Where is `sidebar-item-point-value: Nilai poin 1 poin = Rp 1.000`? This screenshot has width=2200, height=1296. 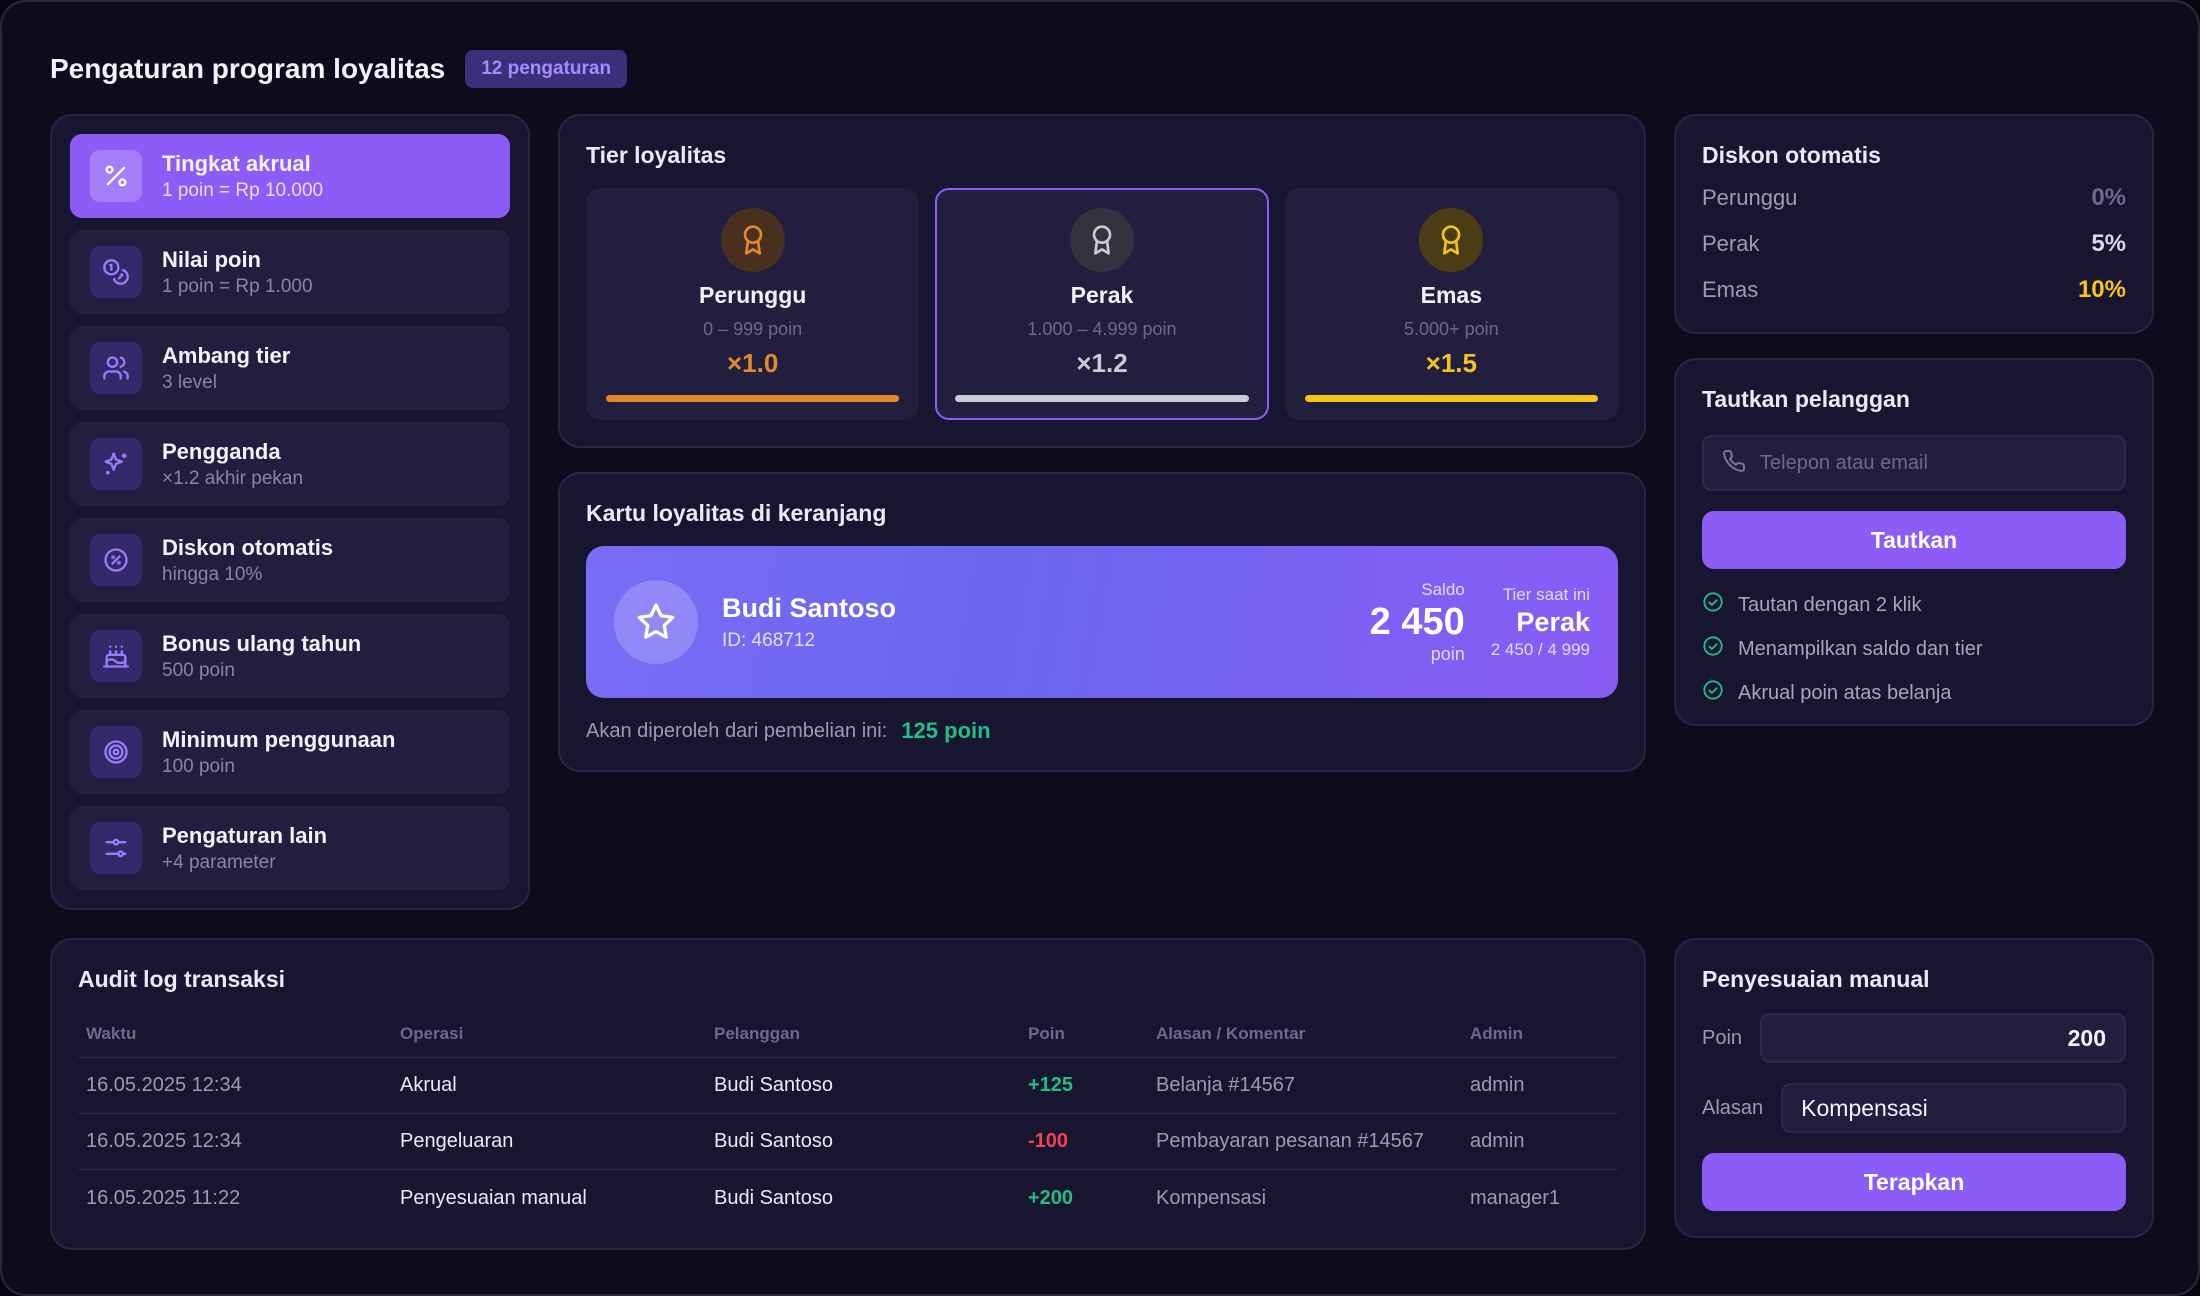 sidebar-item-point-value: Nilai poin 1 poin = Rp 1.000 is located at coordinates (290, 272).